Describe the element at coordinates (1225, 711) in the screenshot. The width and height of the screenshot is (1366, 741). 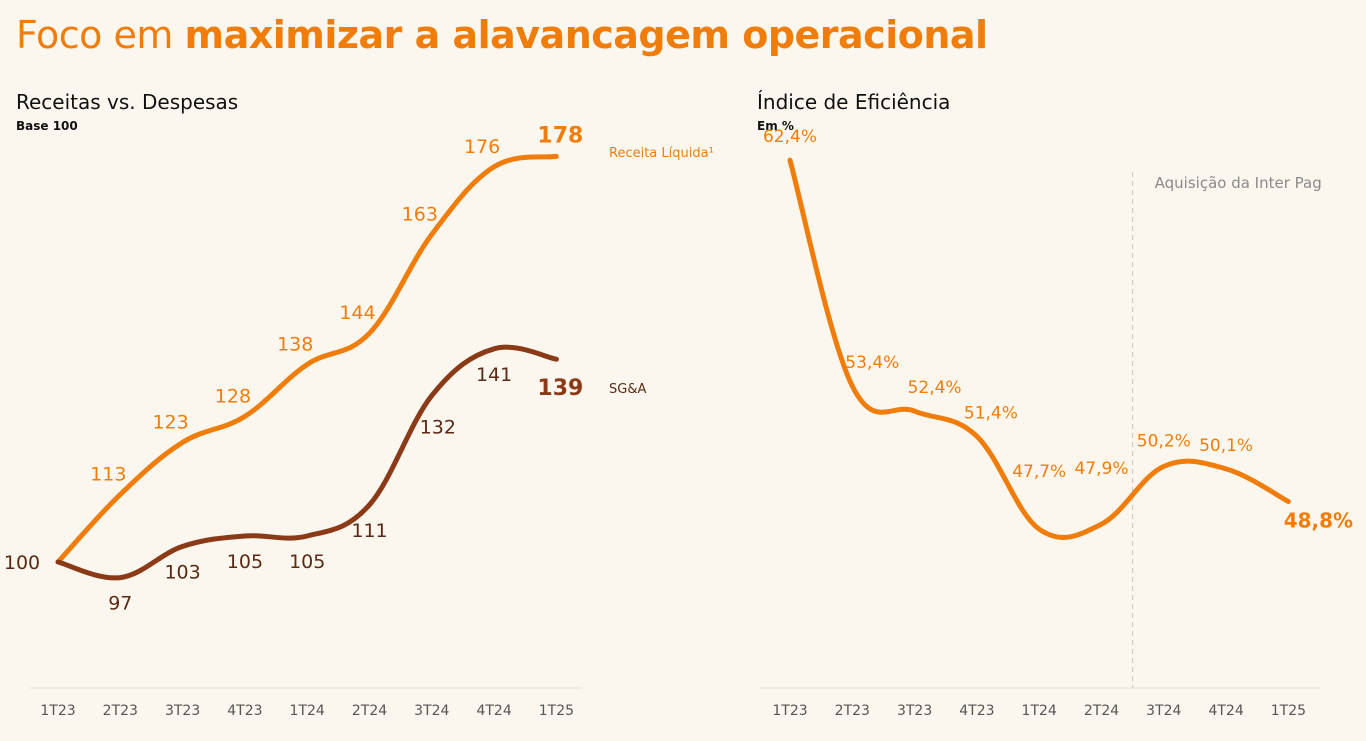
I see `right-x-tick-label: 4T24` at that location.